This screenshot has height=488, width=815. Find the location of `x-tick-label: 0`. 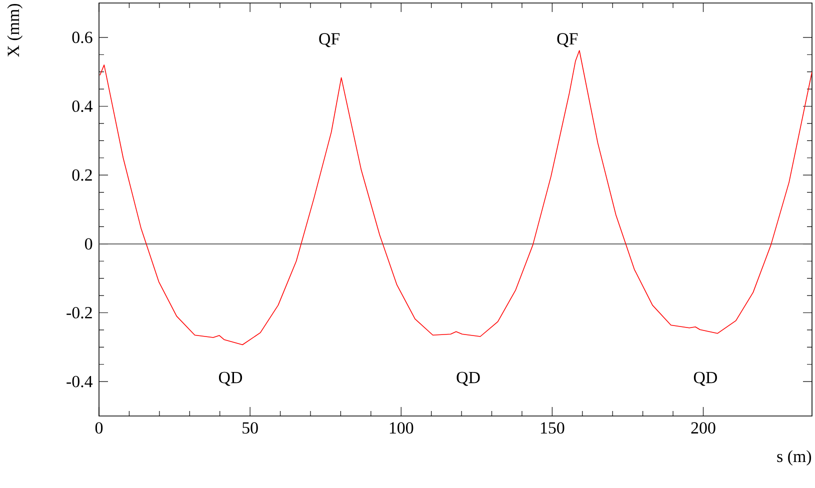

x-tick-label: 0 is located at coordinates (99, 428).